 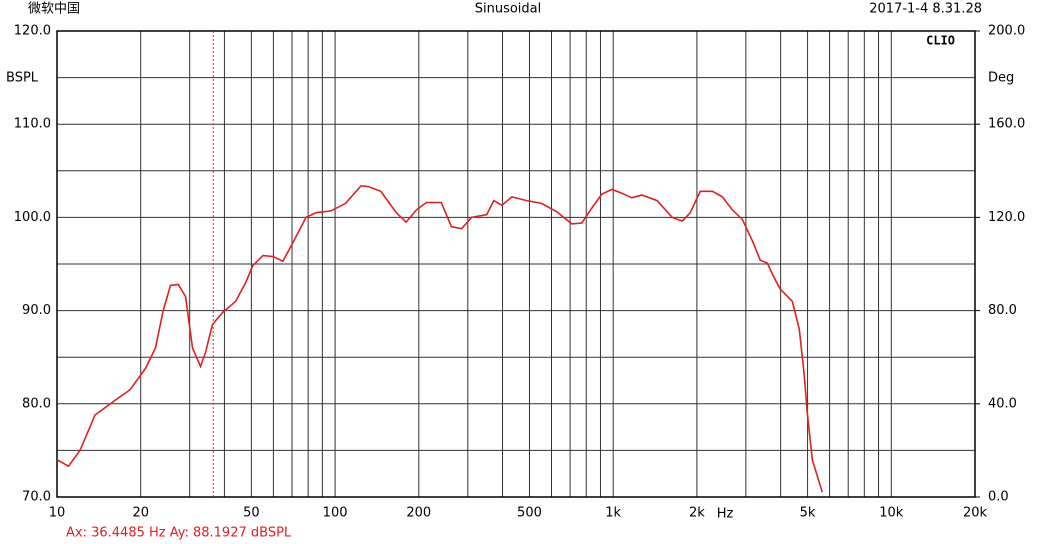 What do you see at coordinates (54, 9) in the screenshot?
I see `header-left: 微软中国` at bounding box center [54, 9].